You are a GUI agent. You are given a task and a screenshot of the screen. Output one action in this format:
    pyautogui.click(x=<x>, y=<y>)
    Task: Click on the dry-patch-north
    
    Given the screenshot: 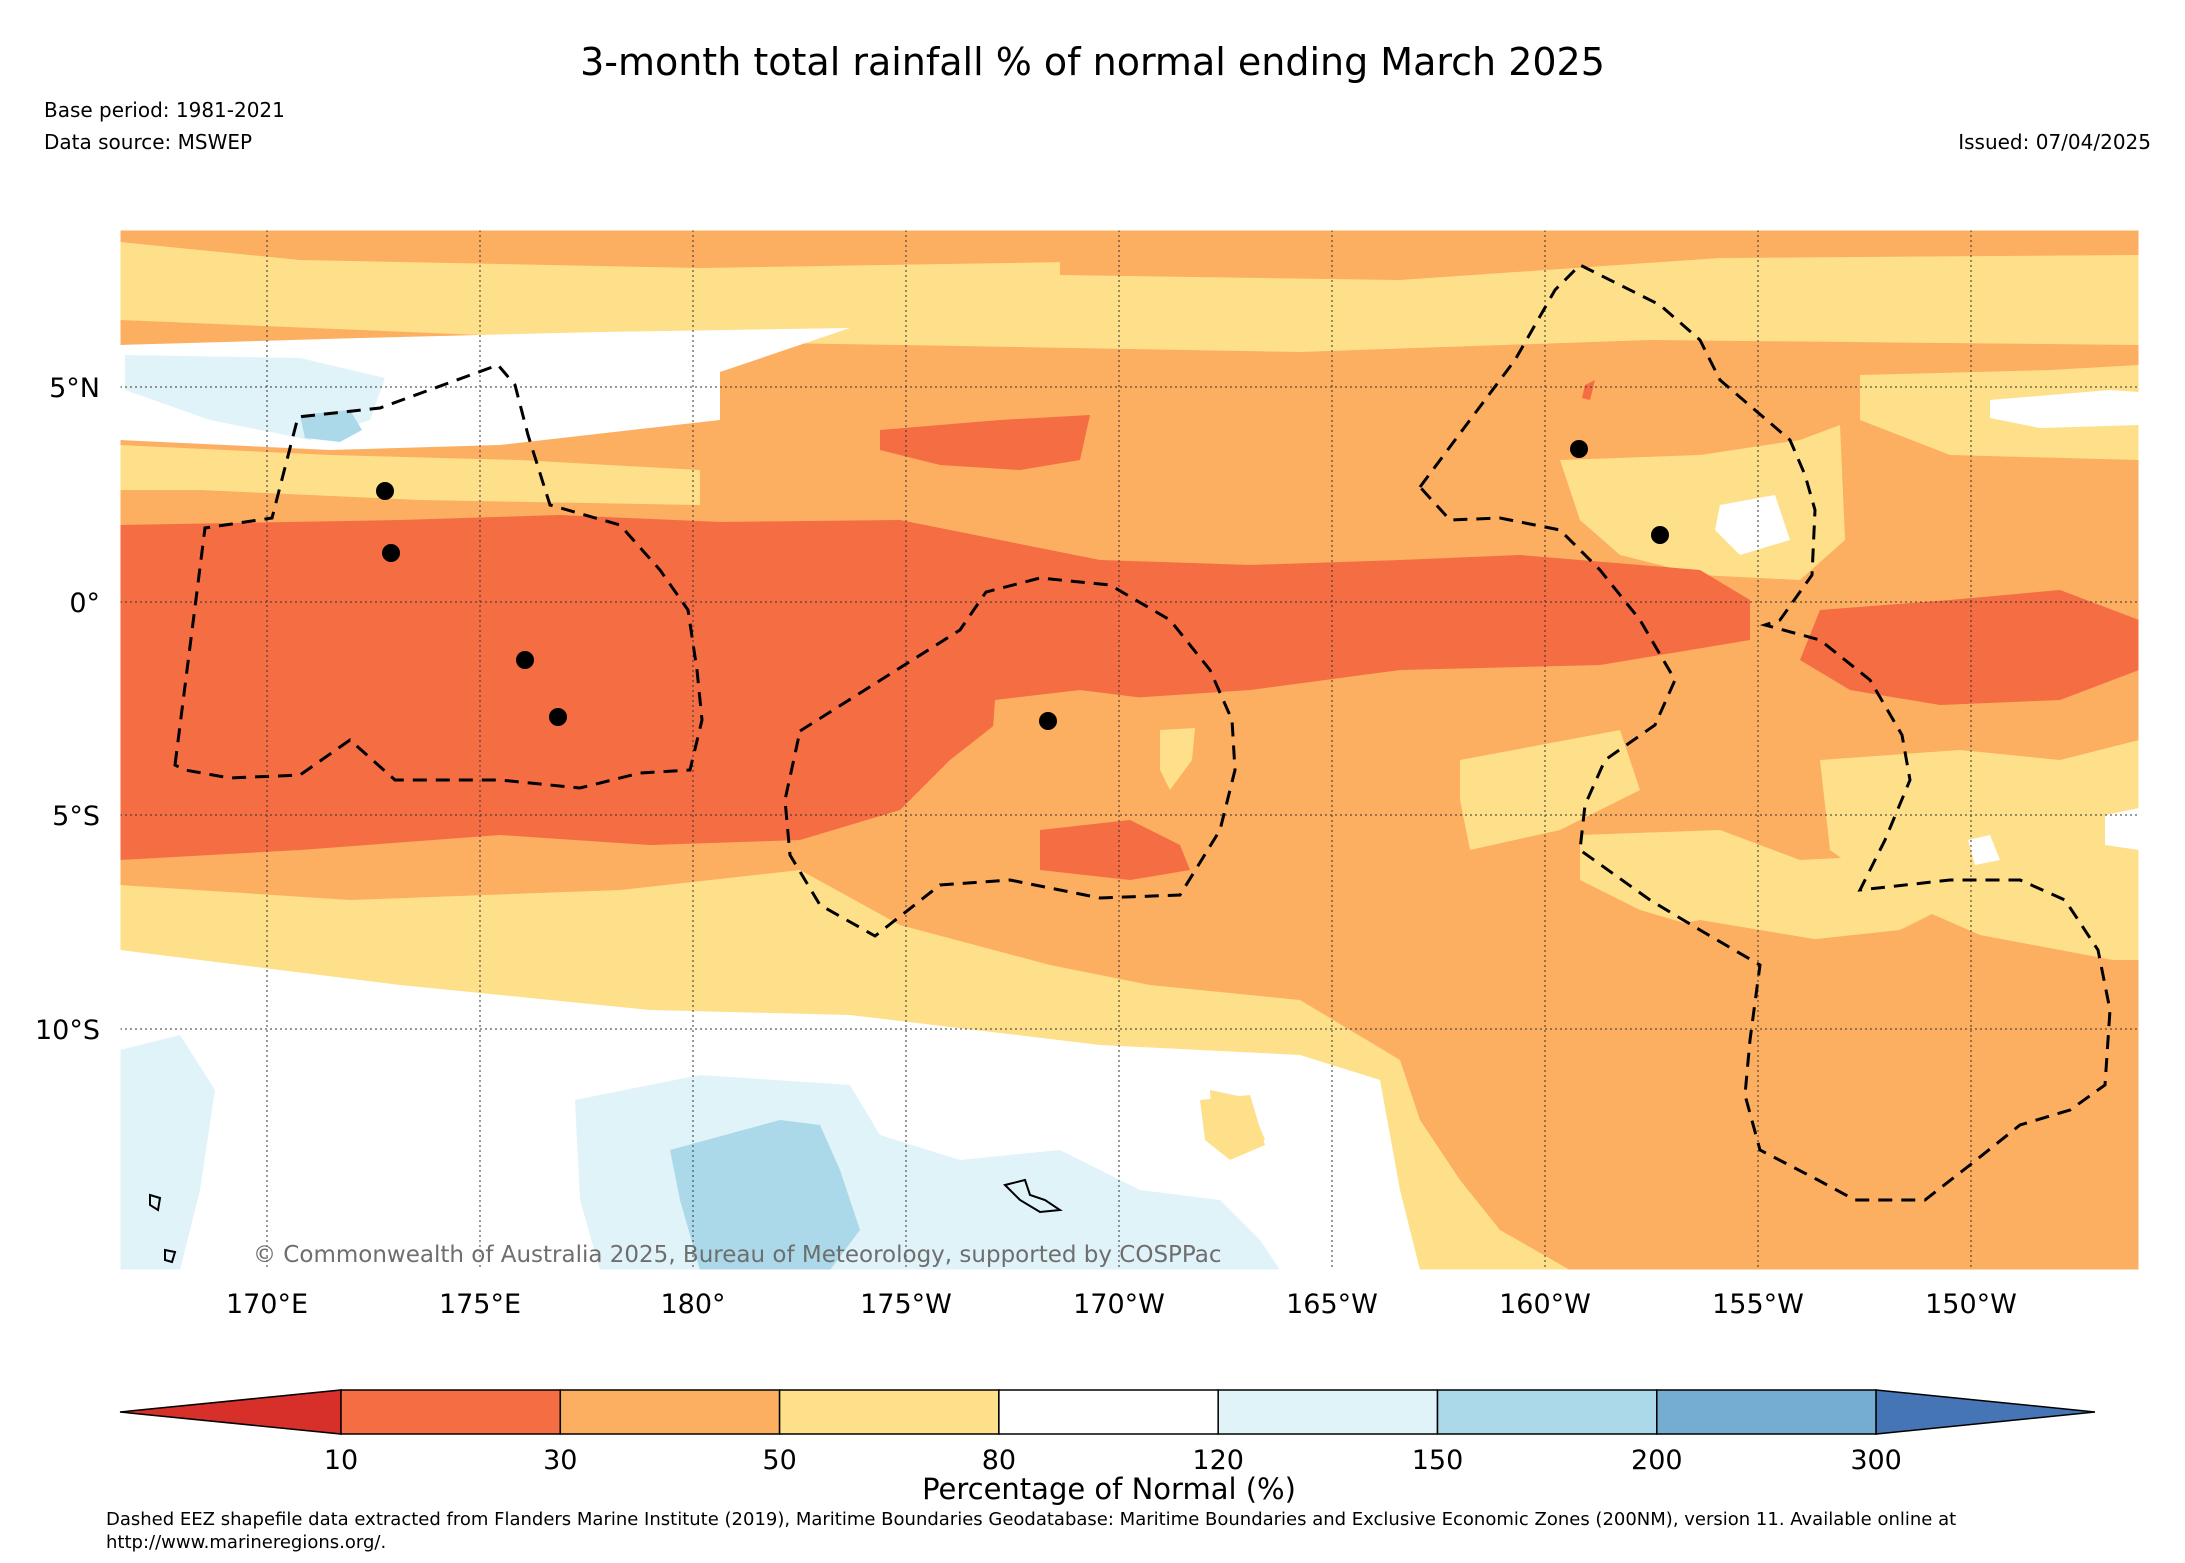 What is the action you would take?
    pyautogui.click(x=985, y=442)
    